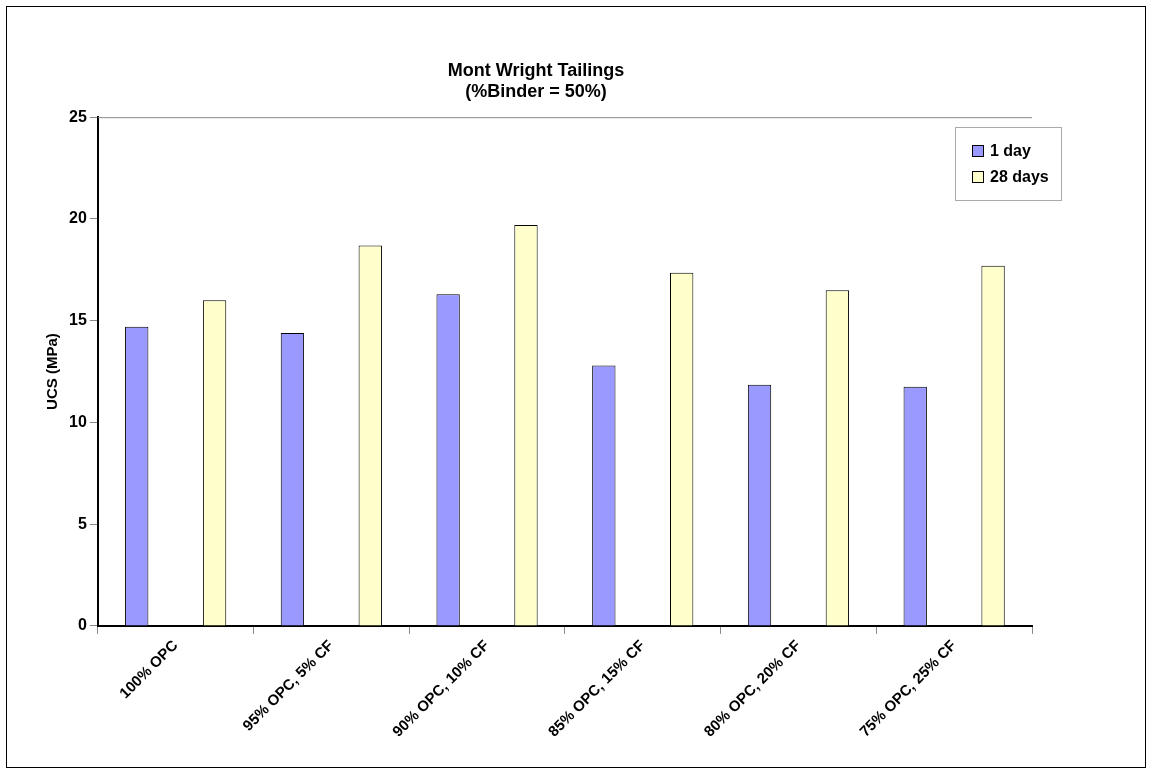 Image resolution: width=1152 pixels, height=774 pixels. What do you see at coordinates (78, 218) in the screenshot?
I see `y-tick-label: 20` at bounding box center [78, 218].